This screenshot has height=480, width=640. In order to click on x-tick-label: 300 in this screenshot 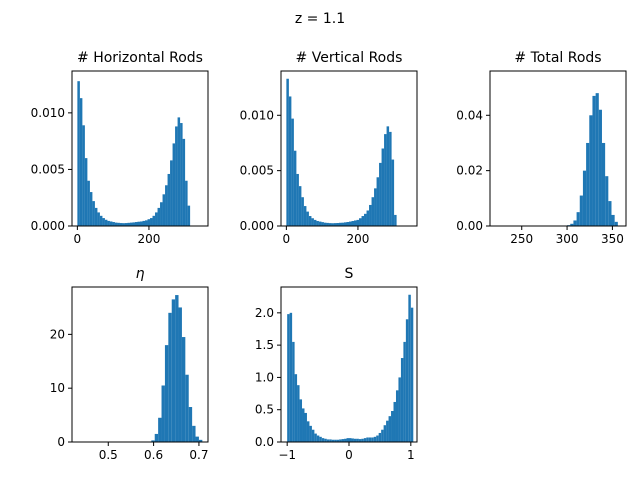, I will do `click(567, 239)`.